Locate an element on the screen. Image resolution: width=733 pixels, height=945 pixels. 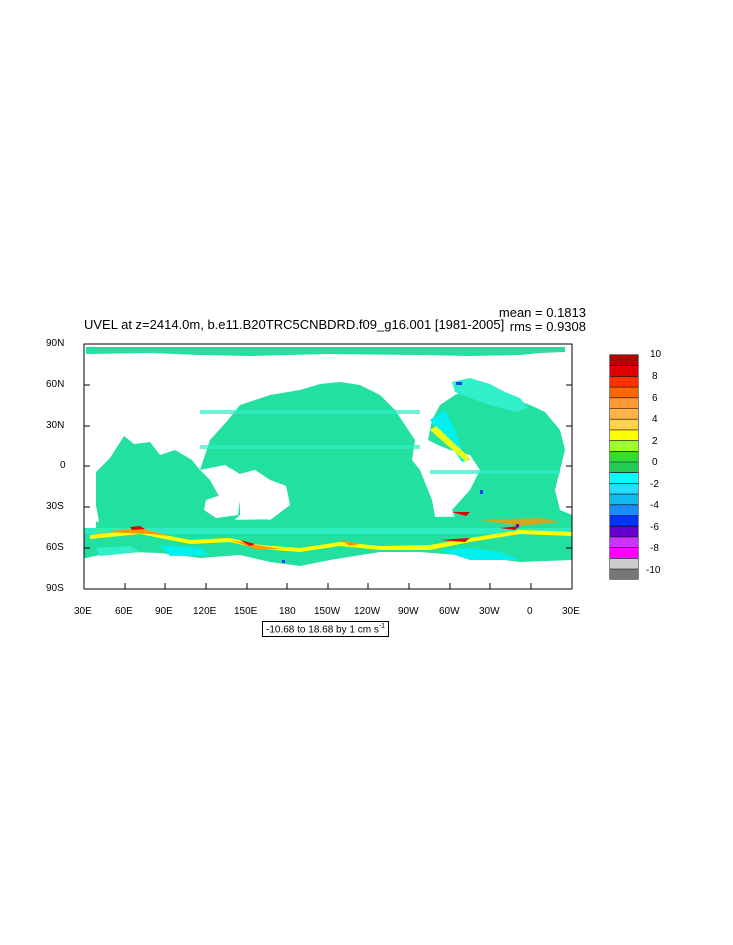
x-tick-60w: 60W is located at coordinates (449, 611).